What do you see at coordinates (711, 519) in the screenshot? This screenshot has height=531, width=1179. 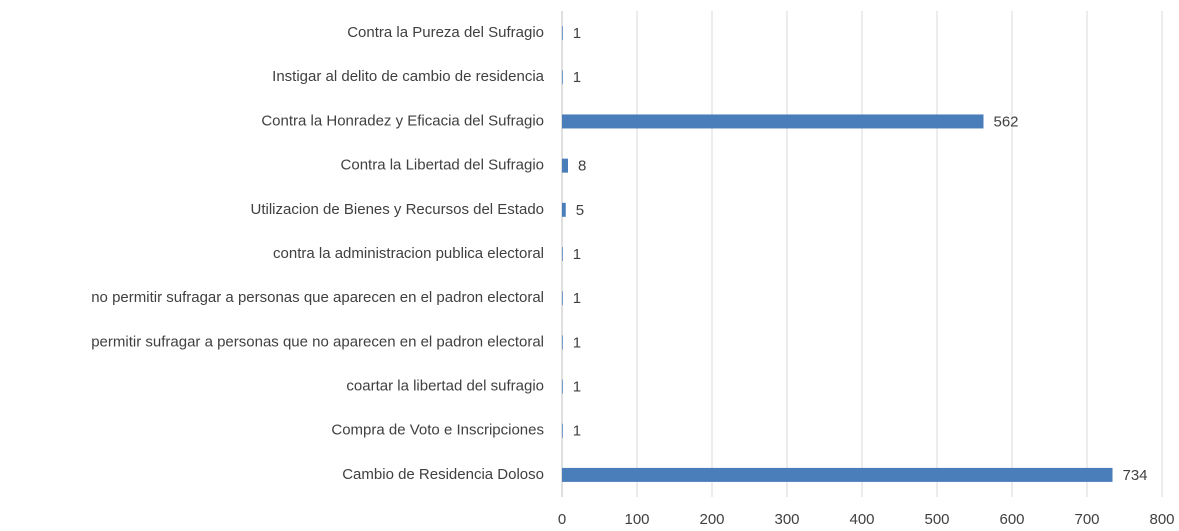 I see `x-tick-label: 200` at bounding box center [711, 519].